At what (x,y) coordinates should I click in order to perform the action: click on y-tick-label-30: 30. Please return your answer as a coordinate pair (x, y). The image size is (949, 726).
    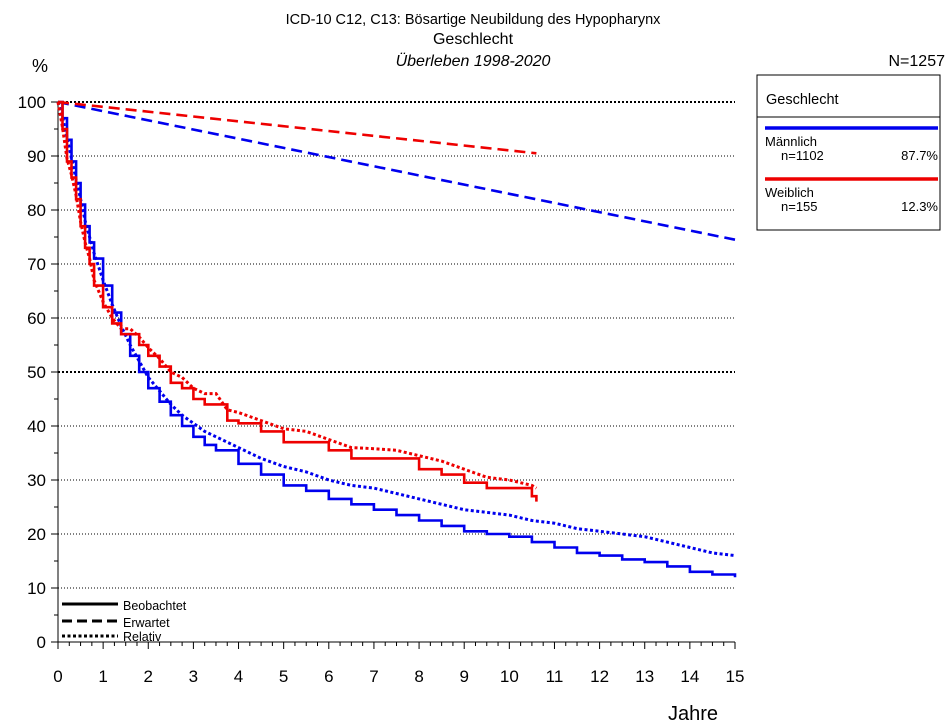
    Looking at the image, I should click on (36, 480).